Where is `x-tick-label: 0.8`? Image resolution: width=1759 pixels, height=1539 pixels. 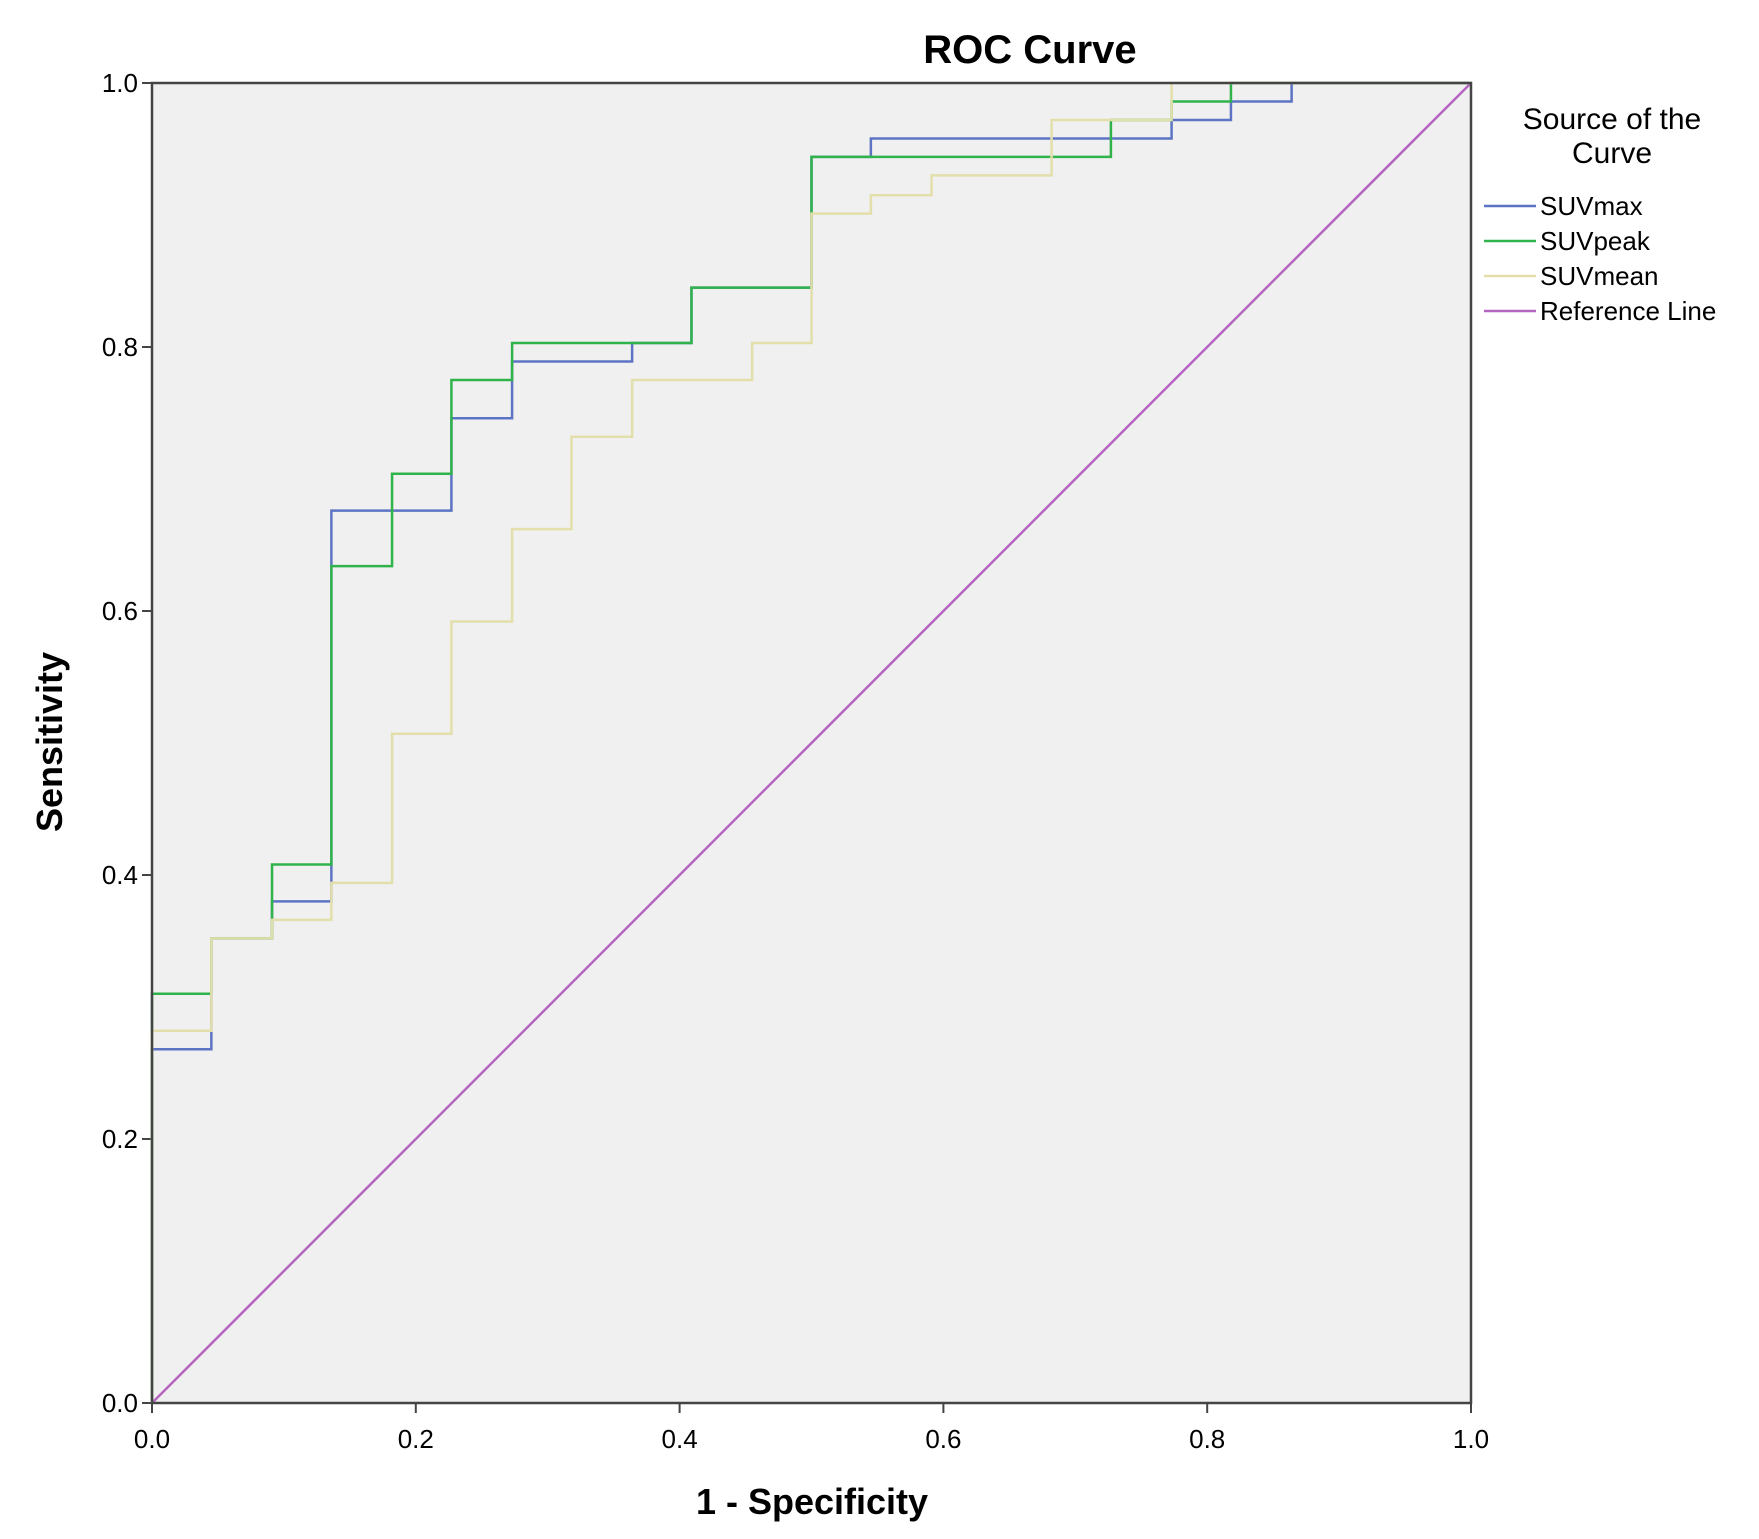
x-tick-label: 0.8 is located at coordinates (1207, 1439).